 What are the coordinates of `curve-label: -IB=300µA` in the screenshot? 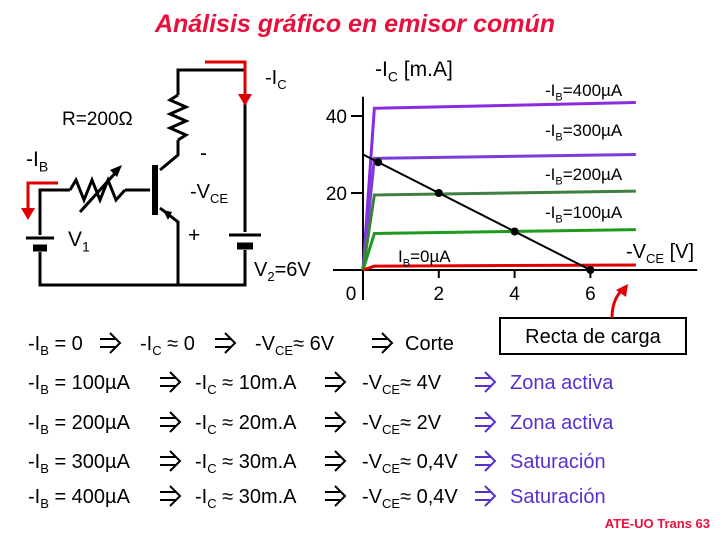 It's located at (584, 132).